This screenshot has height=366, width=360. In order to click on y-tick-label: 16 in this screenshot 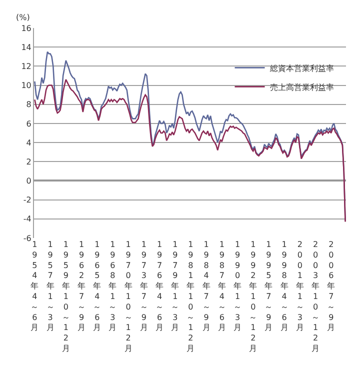, I will do `click(26, 28)`.